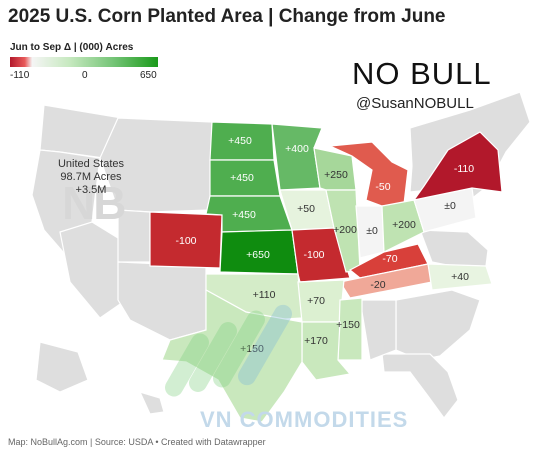 This screenshot has height=459, width=536. I want to click on label-ar: +70, so click(316, 301).